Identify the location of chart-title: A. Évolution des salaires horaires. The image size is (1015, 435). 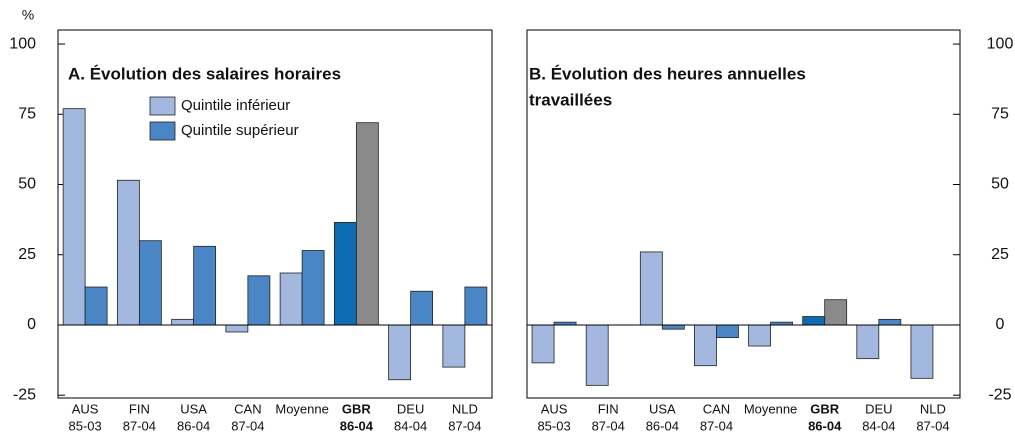
(204, 73).